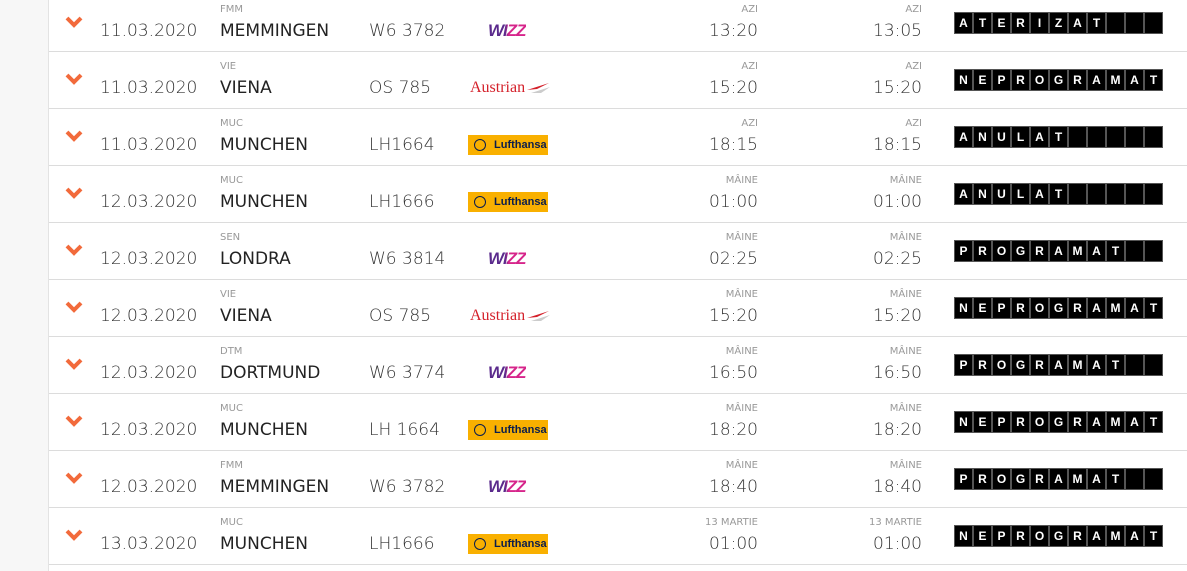 The height and width of the screenshot is (571, 1187). I want to click on scheduled-time: 15:20, so click(733, 88).